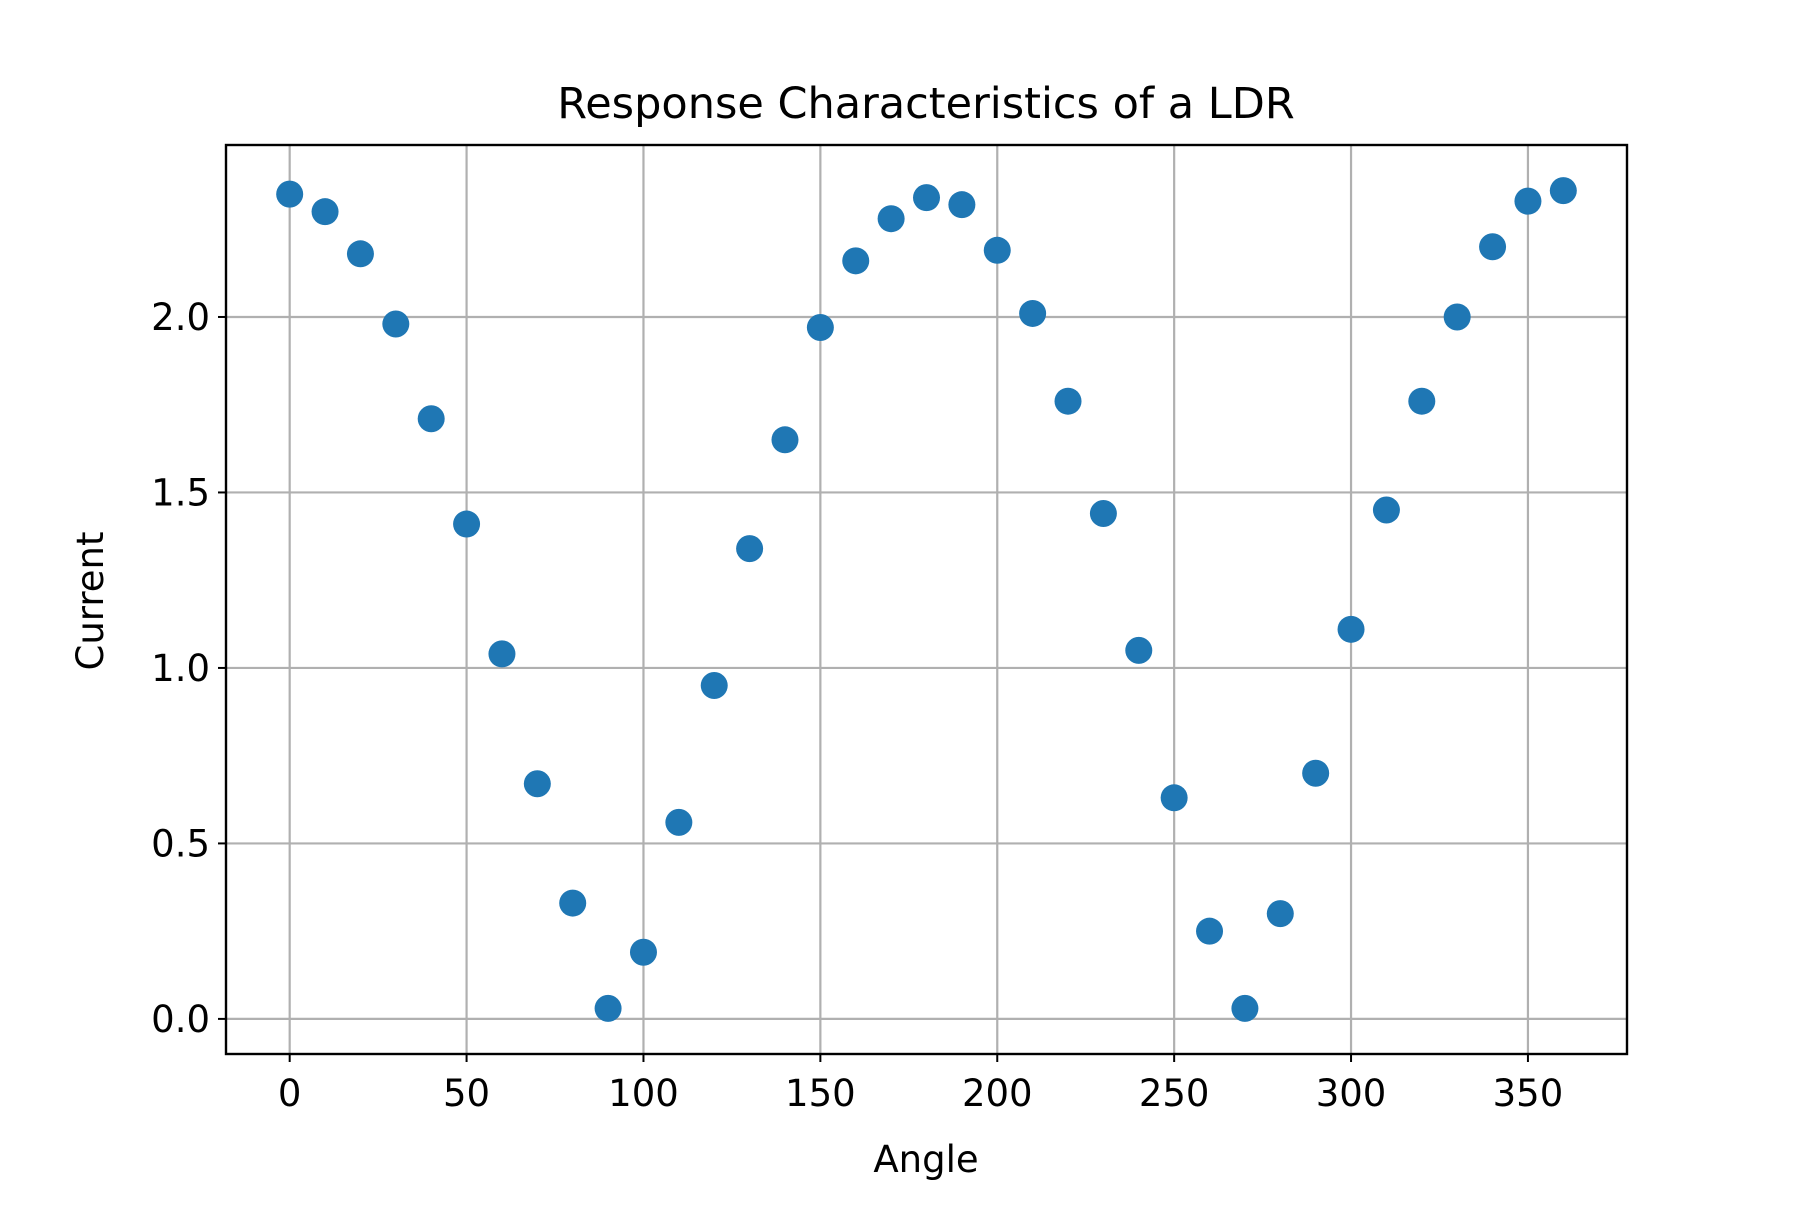 The image size is (1800, 1205). What do you see at coordinates (180, 1019) in the screenshot?
I see `y-tick-label: 0.0` at bounding box center [180, 1019].